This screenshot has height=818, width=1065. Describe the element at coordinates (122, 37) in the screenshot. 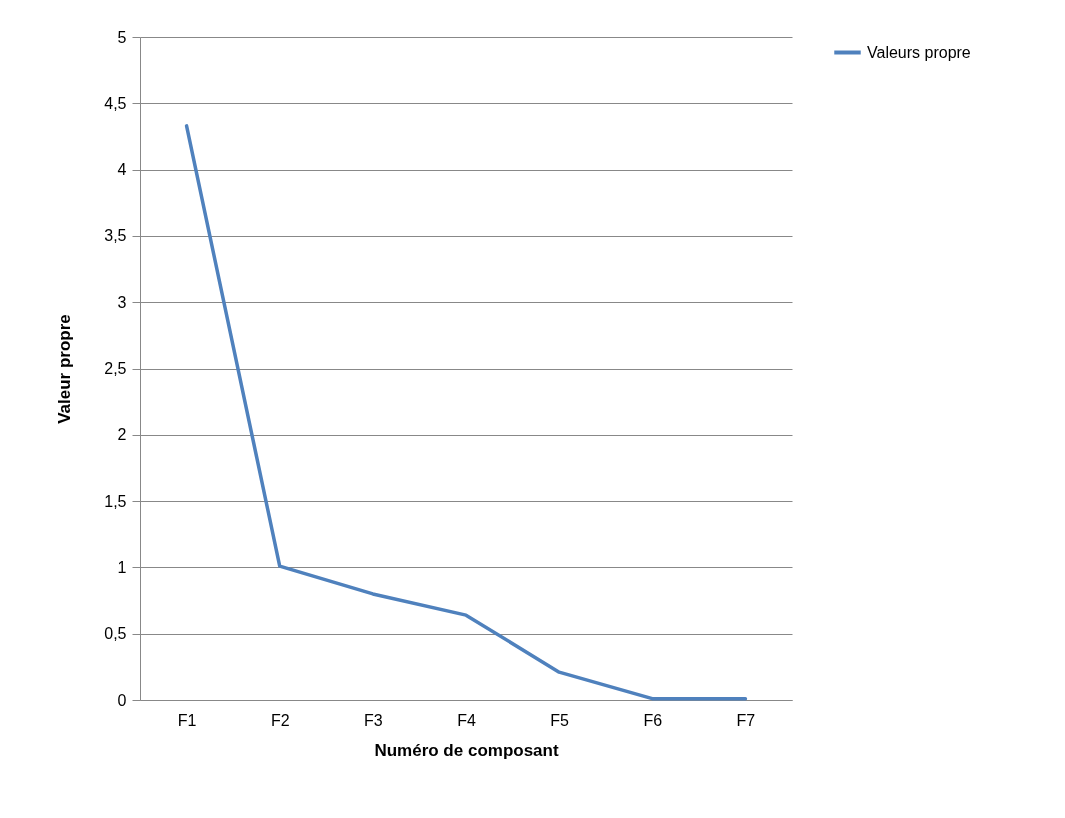

I see `y-tick-label: 5` at that location.